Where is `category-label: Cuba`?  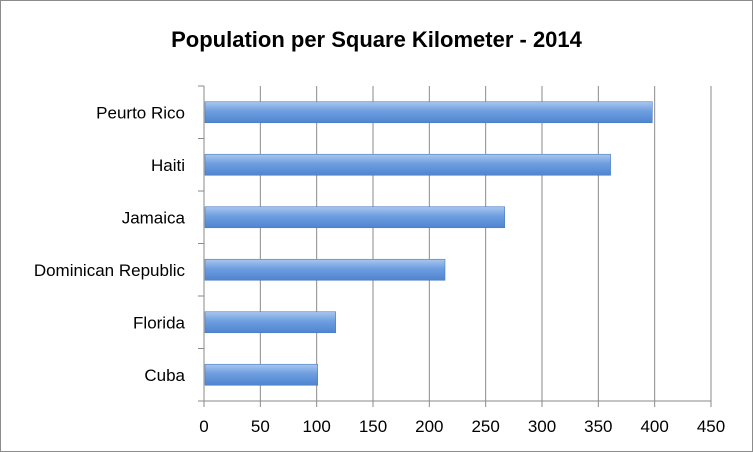 category-label: Cuba is located at coordinates (164, 375).